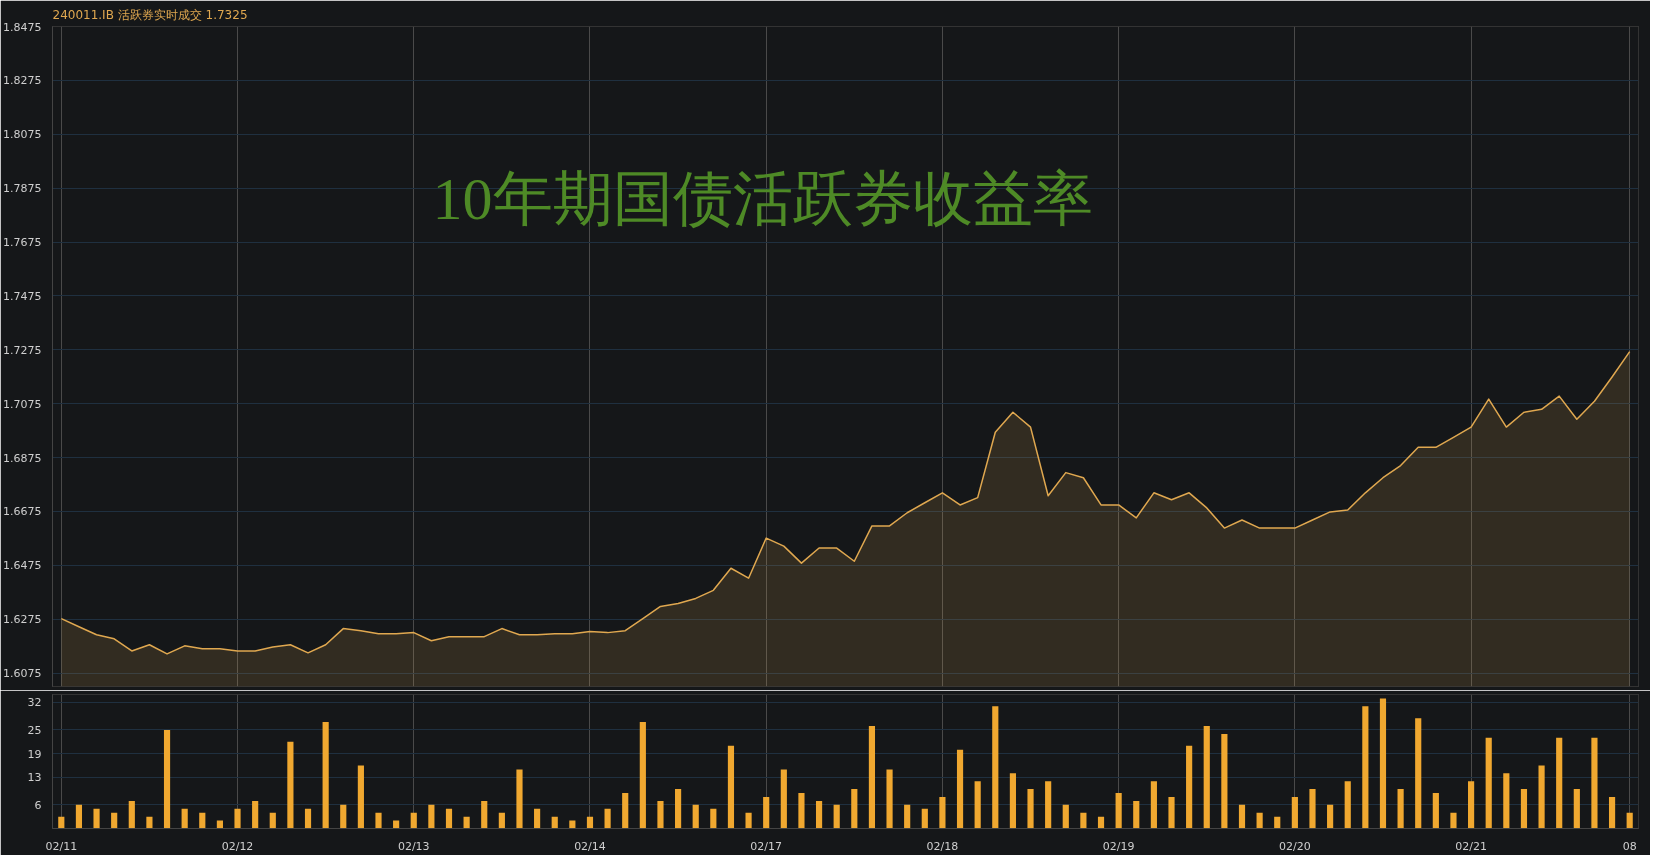 This screenshot has height=864, width=1658. Describe the element at coordinates (22, 404) in the screenshot. I see `y-tick-label: 1.7075` at that location.